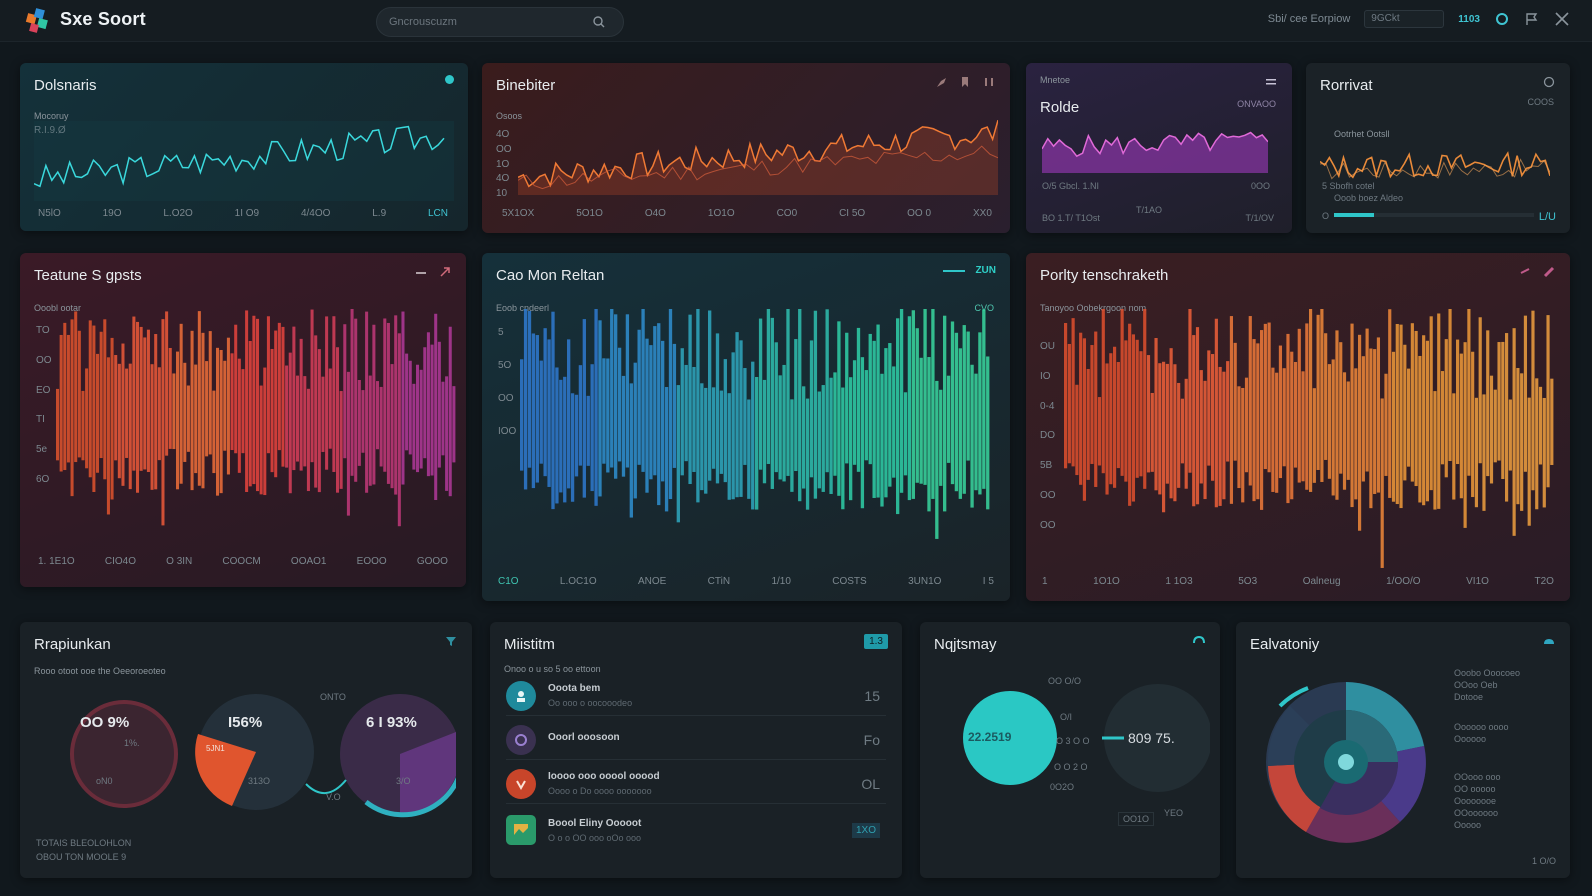 The height and width of the screenshot is (896, 1592). What do you see at coordinates (1046, 466) in the screenshot?
I see `tick-label: 5B` at bounding box center [1046, 466].